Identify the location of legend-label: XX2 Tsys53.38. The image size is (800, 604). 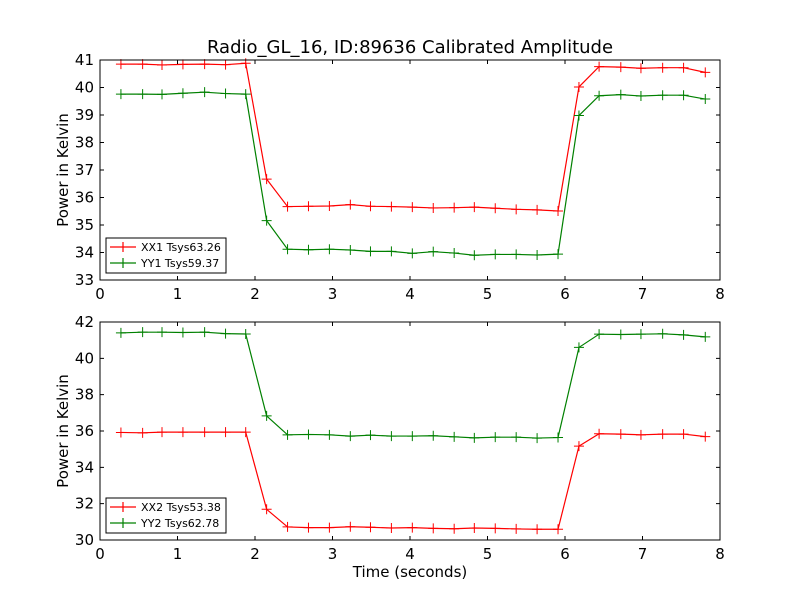
(181, 507).